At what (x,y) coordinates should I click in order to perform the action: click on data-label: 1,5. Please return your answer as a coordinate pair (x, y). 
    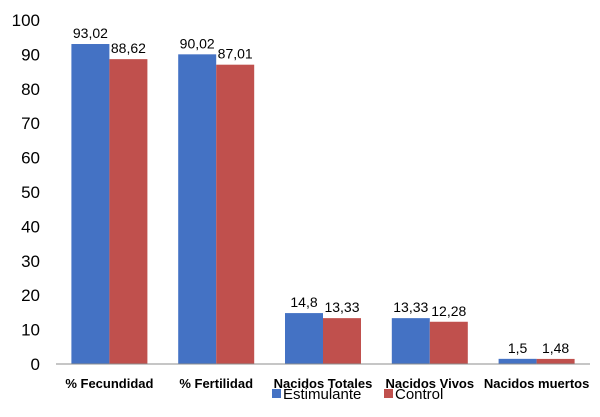
    Looking at the image, I should click on (518, 348).